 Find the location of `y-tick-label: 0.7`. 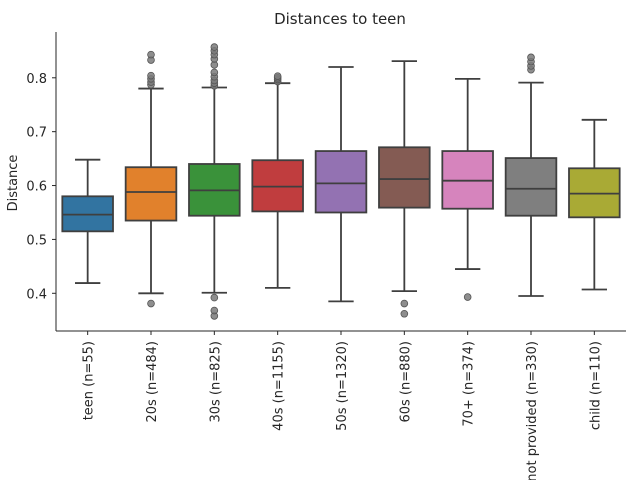

y-tick-label: 0.7 is located at coordinates (36, 133).